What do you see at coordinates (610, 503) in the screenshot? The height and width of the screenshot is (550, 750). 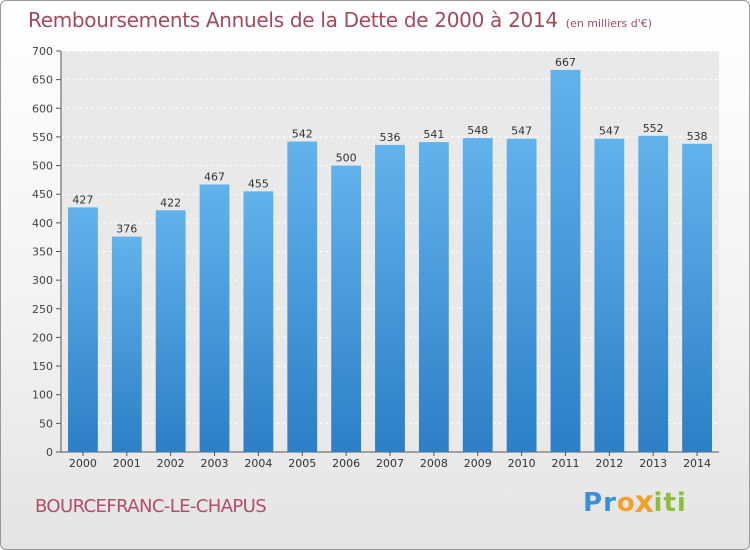 I see `logo-letter: r` at bounding box center [610, 503].